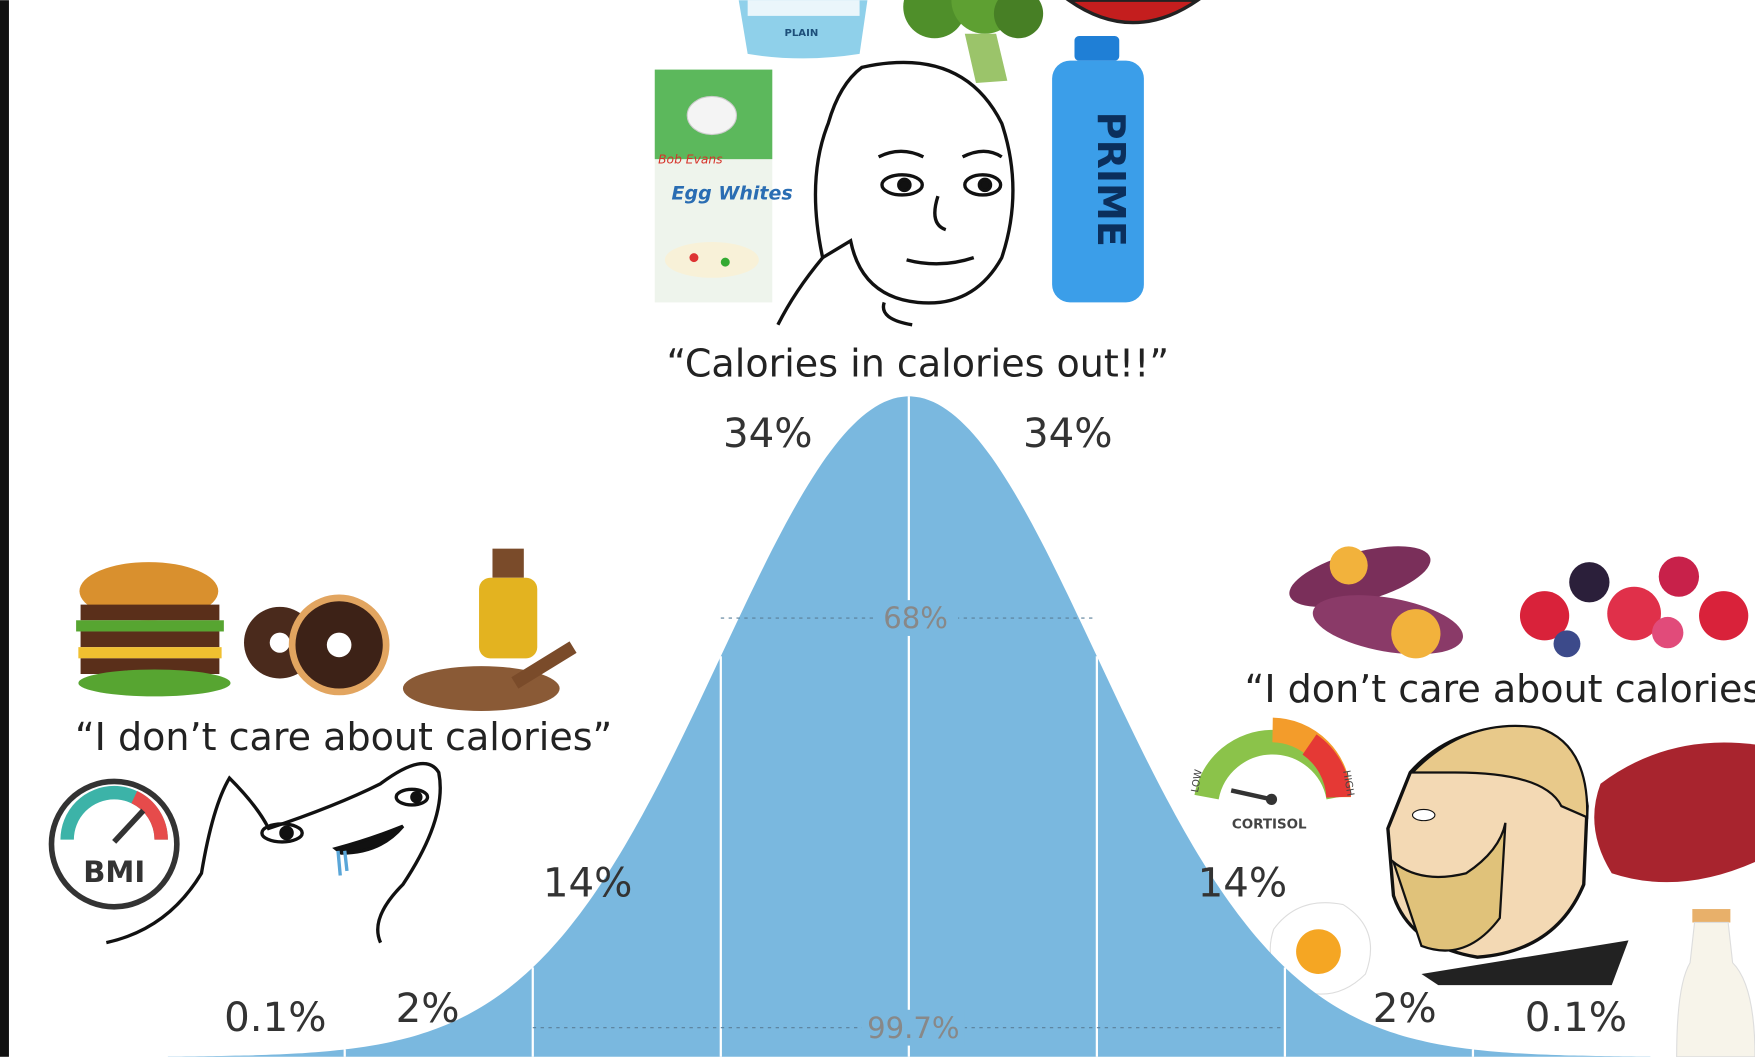 The image size is (1755, 1057). I want to click on burger, so click(153, 629).